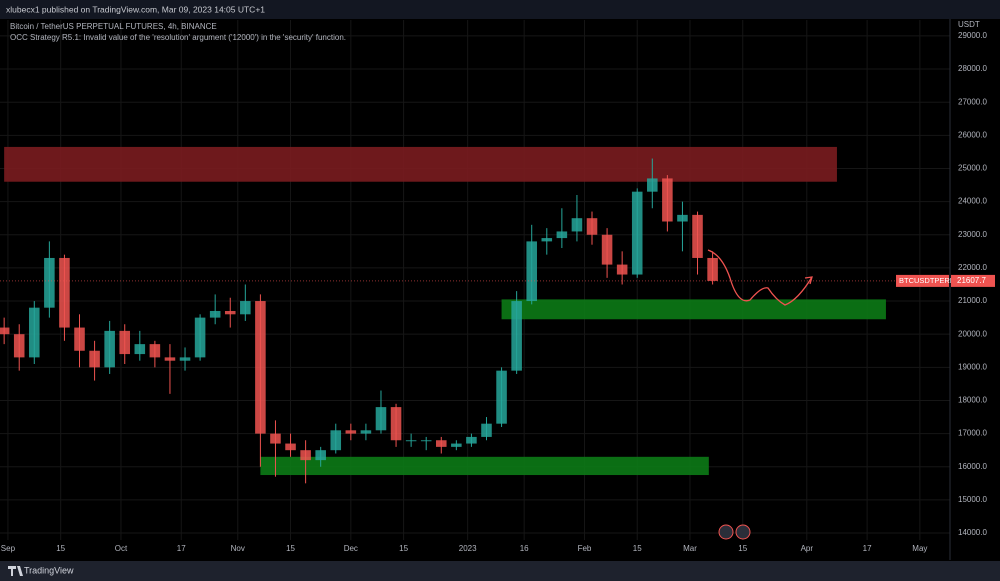  What do you see at coordinates (690, 548) in the screenshot?
I see `x-tick-label: Mar` at bounding box center [690, 548].